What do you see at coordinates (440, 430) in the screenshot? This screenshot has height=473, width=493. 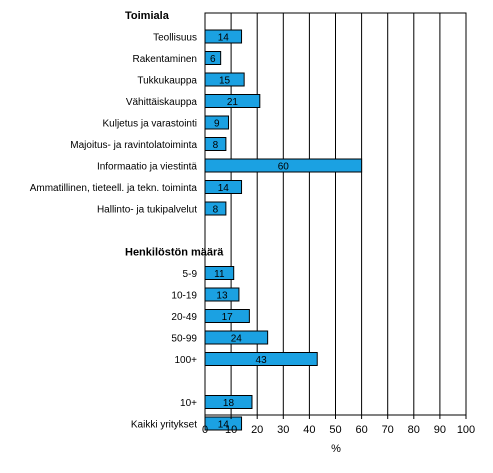 I see `x-tick-label: 90` at bounding box center [440, 430].